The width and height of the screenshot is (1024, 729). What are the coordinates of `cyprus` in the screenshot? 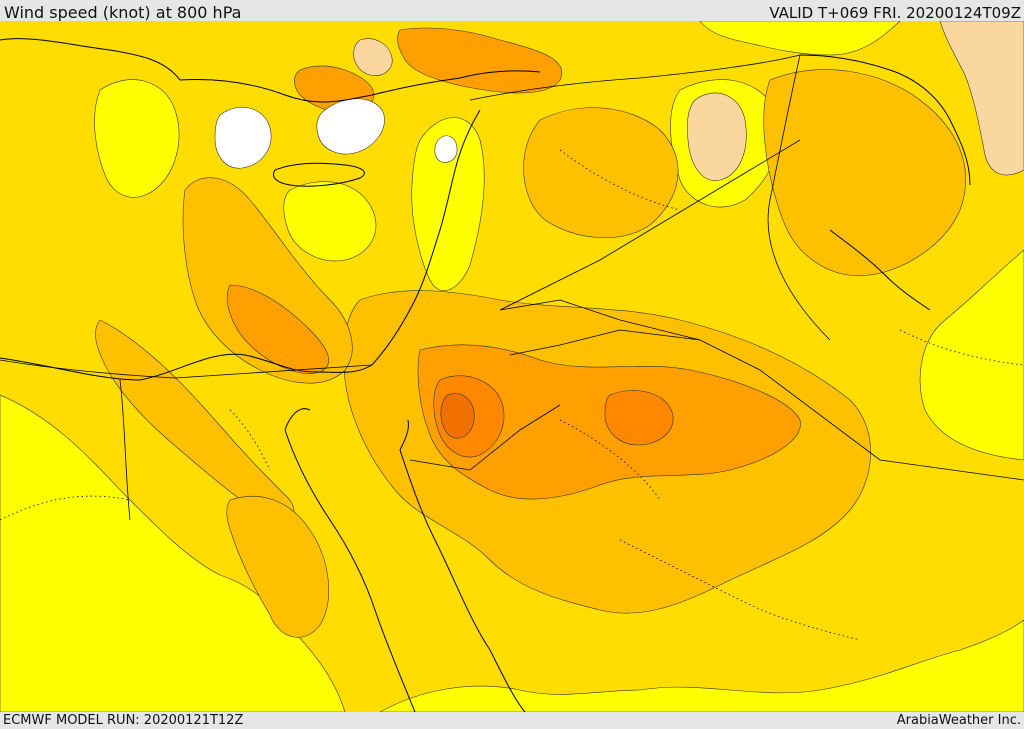 It's located at (319, 174).